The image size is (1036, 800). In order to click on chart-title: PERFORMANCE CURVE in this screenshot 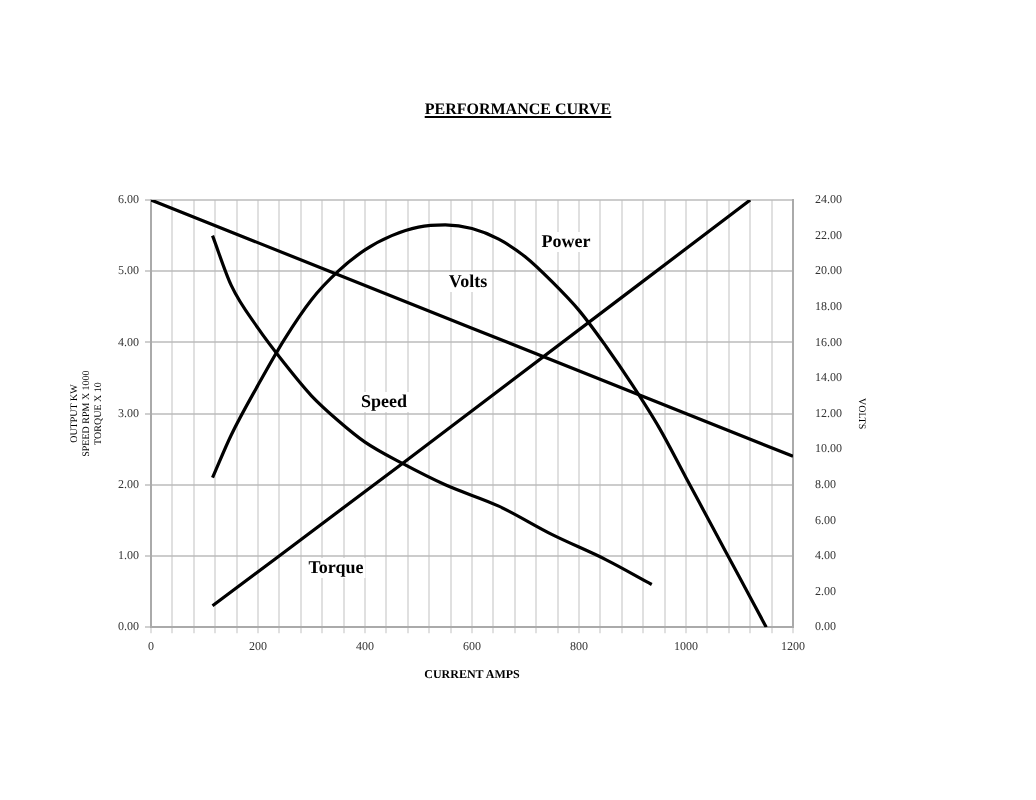, I will do `click(518, 109)`.